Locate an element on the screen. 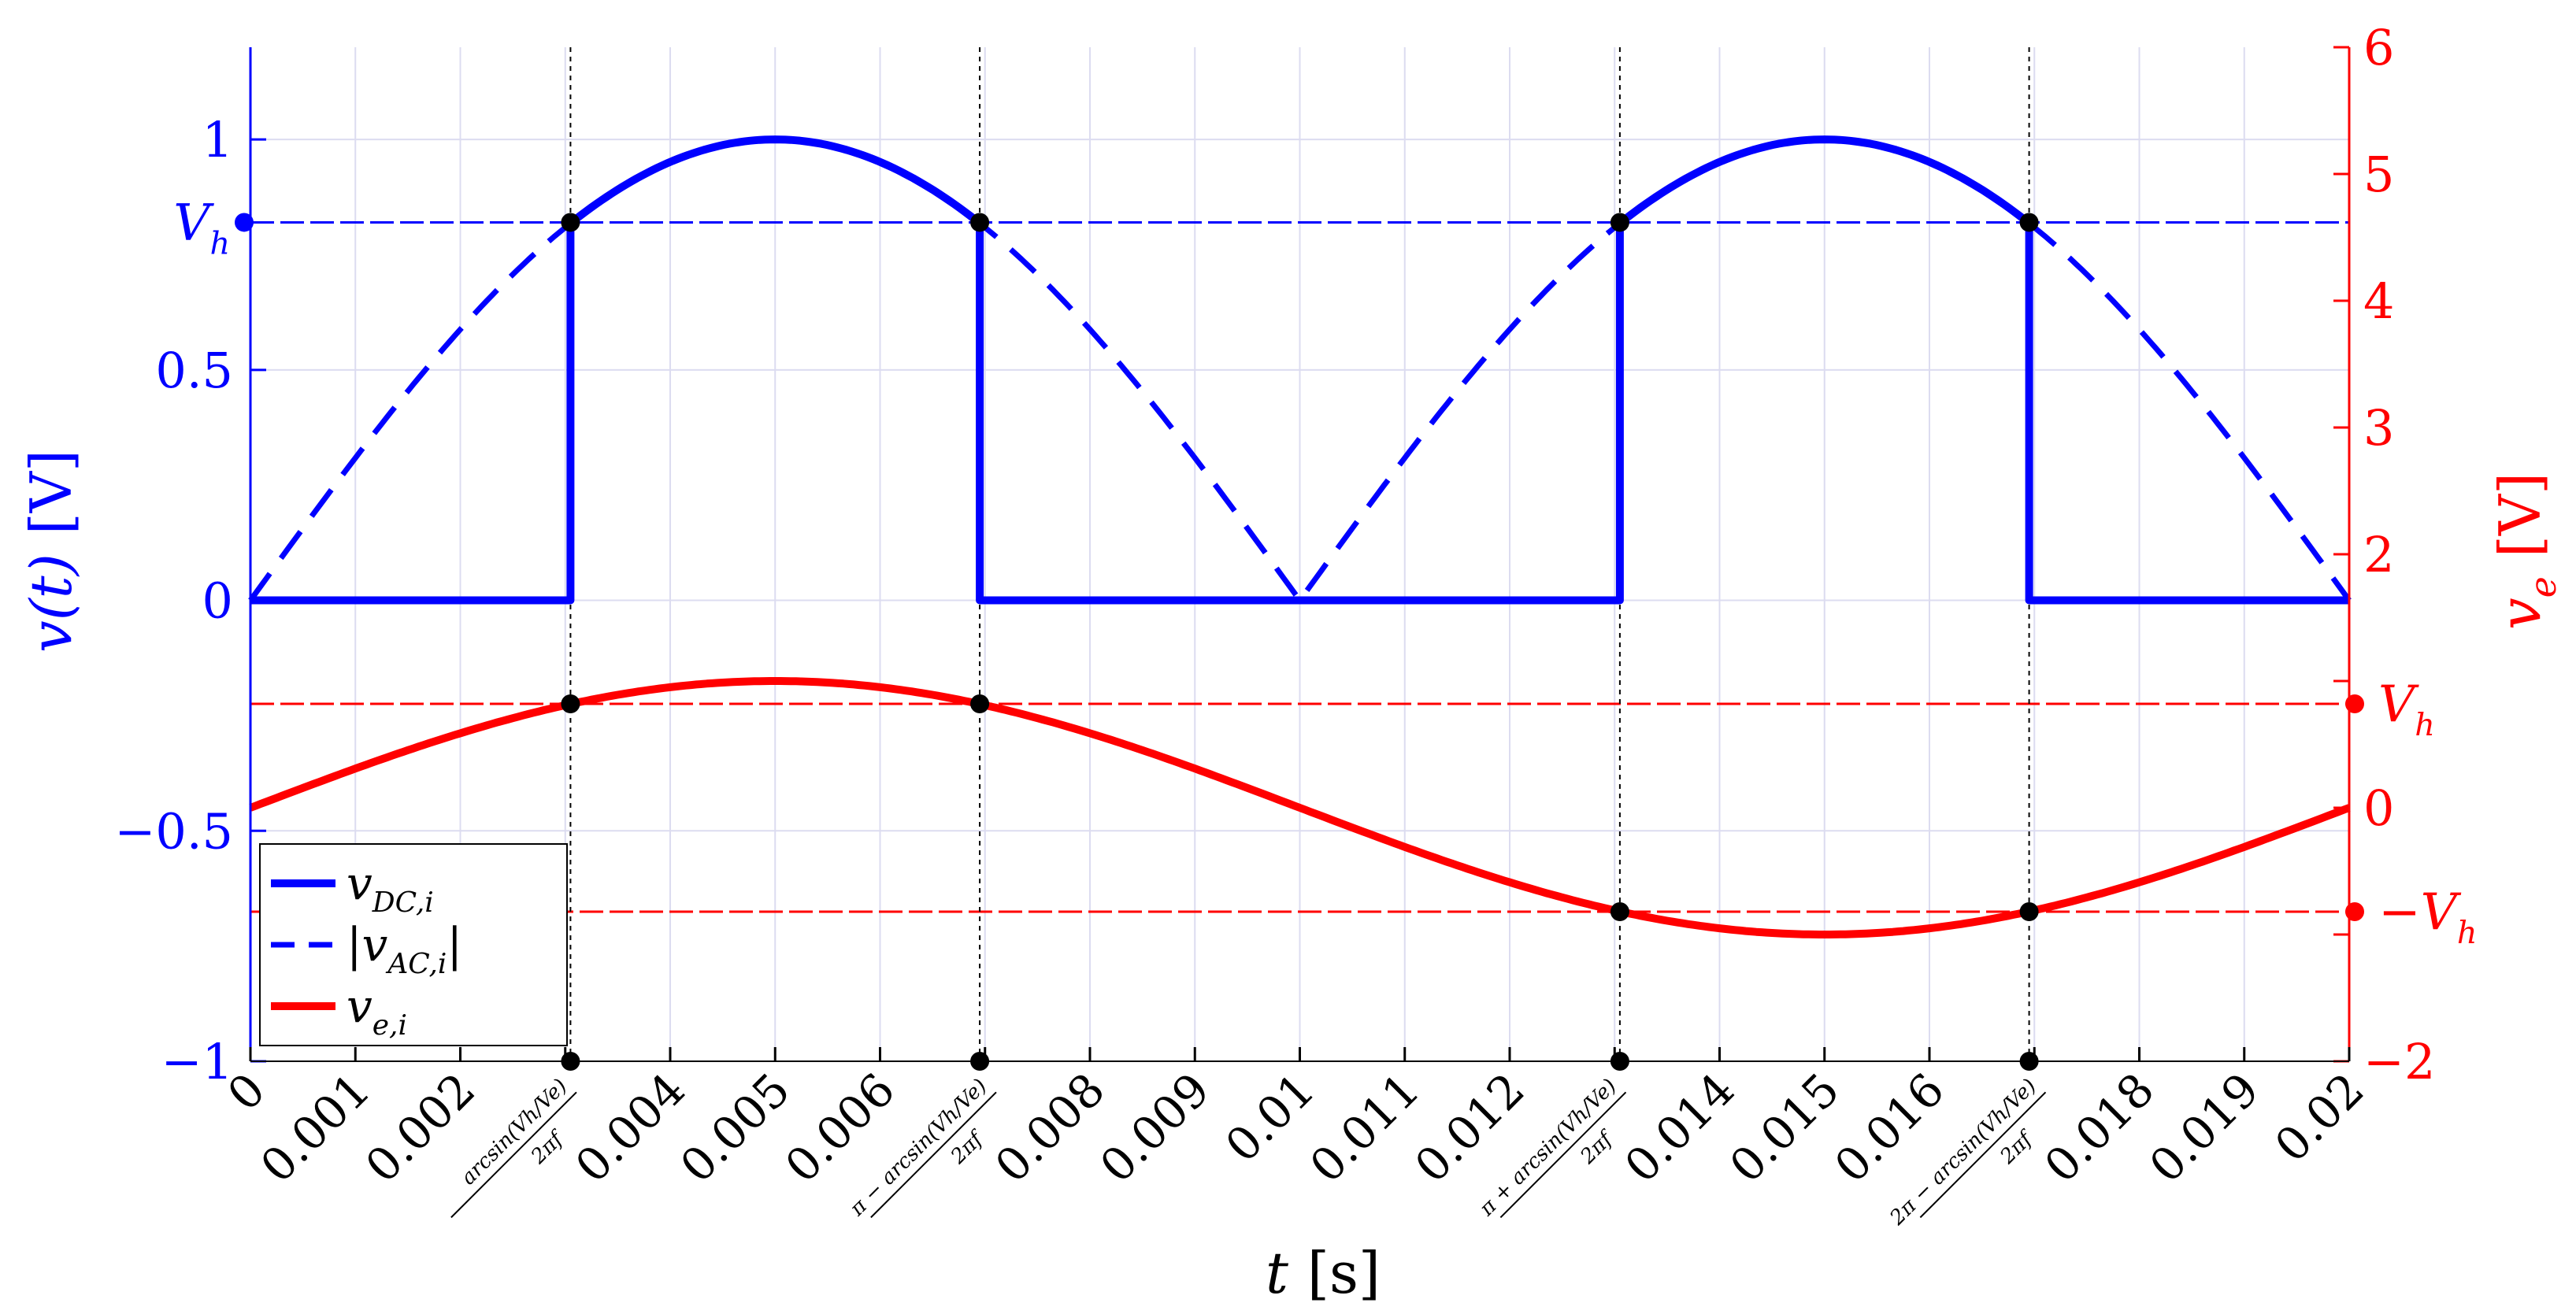 The image size is (2576, 1314). x-tick-label-group: 0.02 is located at coordinates (2319, 1117).